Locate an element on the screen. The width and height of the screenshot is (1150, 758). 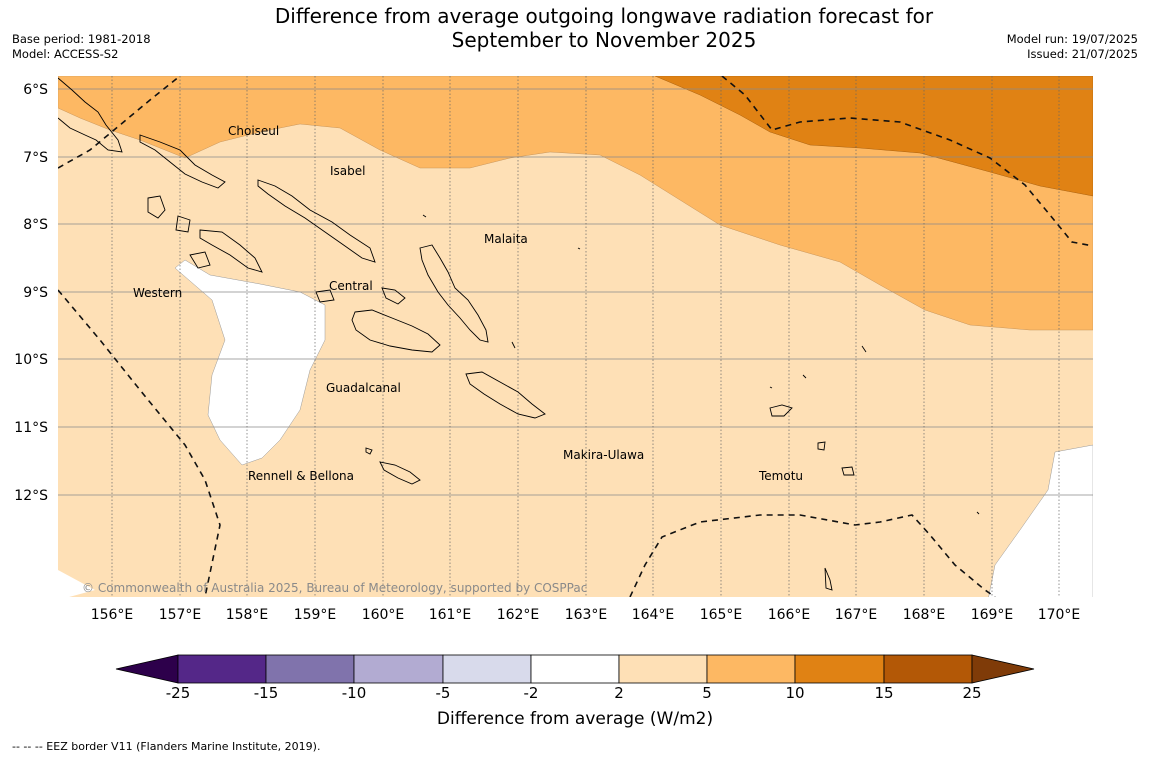
colorbar is located at coordinates (575, 669).